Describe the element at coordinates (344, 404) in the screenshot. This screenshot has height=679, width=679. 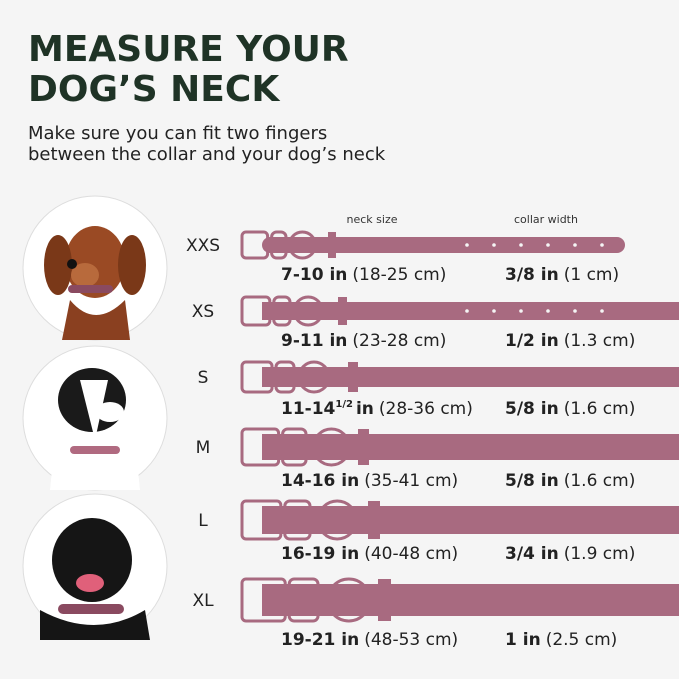
I see `neck-fraction: 1/2` at that location.